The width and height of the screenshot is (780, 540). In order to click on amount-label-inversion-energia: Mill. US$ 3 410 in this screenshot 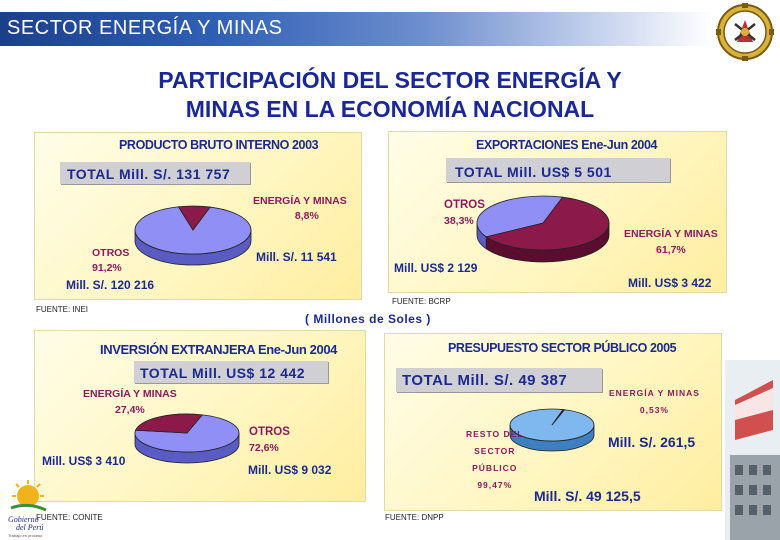, I will do `click(84, 461)`.